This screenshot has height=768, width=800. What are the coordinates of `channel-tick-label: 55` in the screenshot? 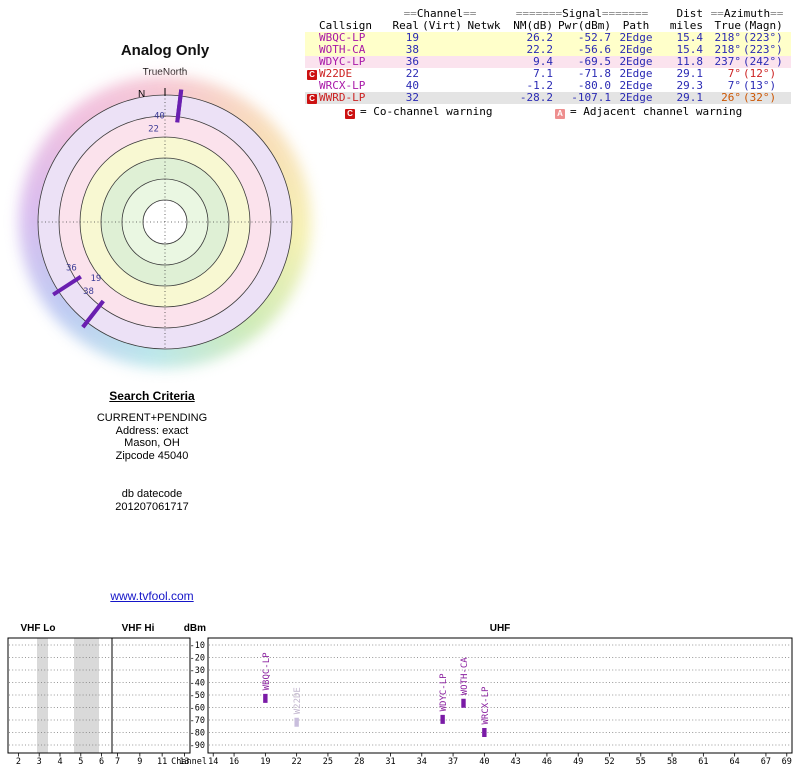 It's located at (641, 762).